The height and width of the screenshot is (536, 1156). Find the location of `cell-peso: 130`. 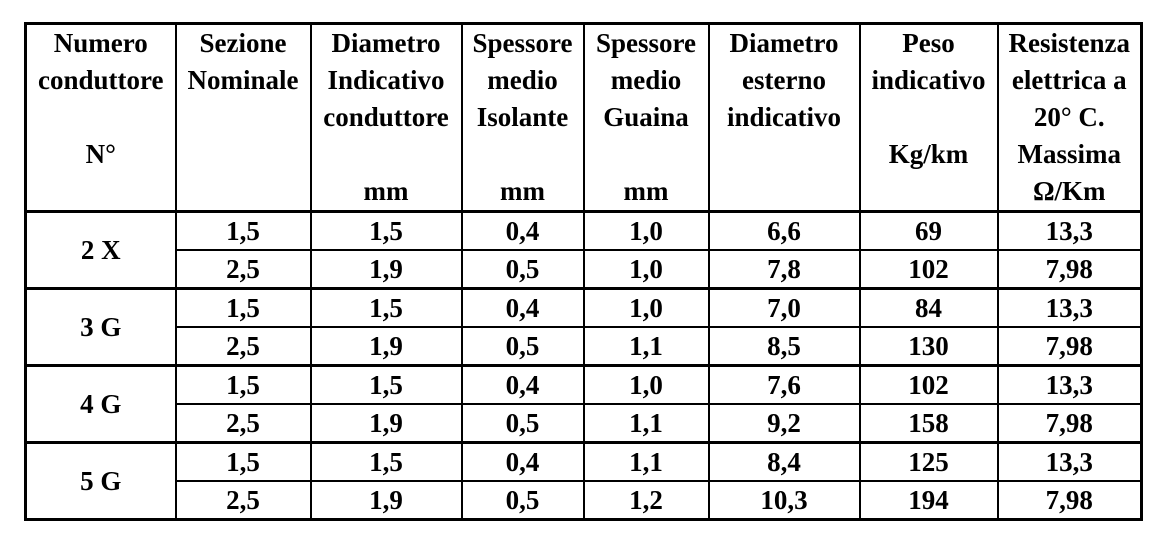

cell-peso: 130 is located at coordinates (928, 346).